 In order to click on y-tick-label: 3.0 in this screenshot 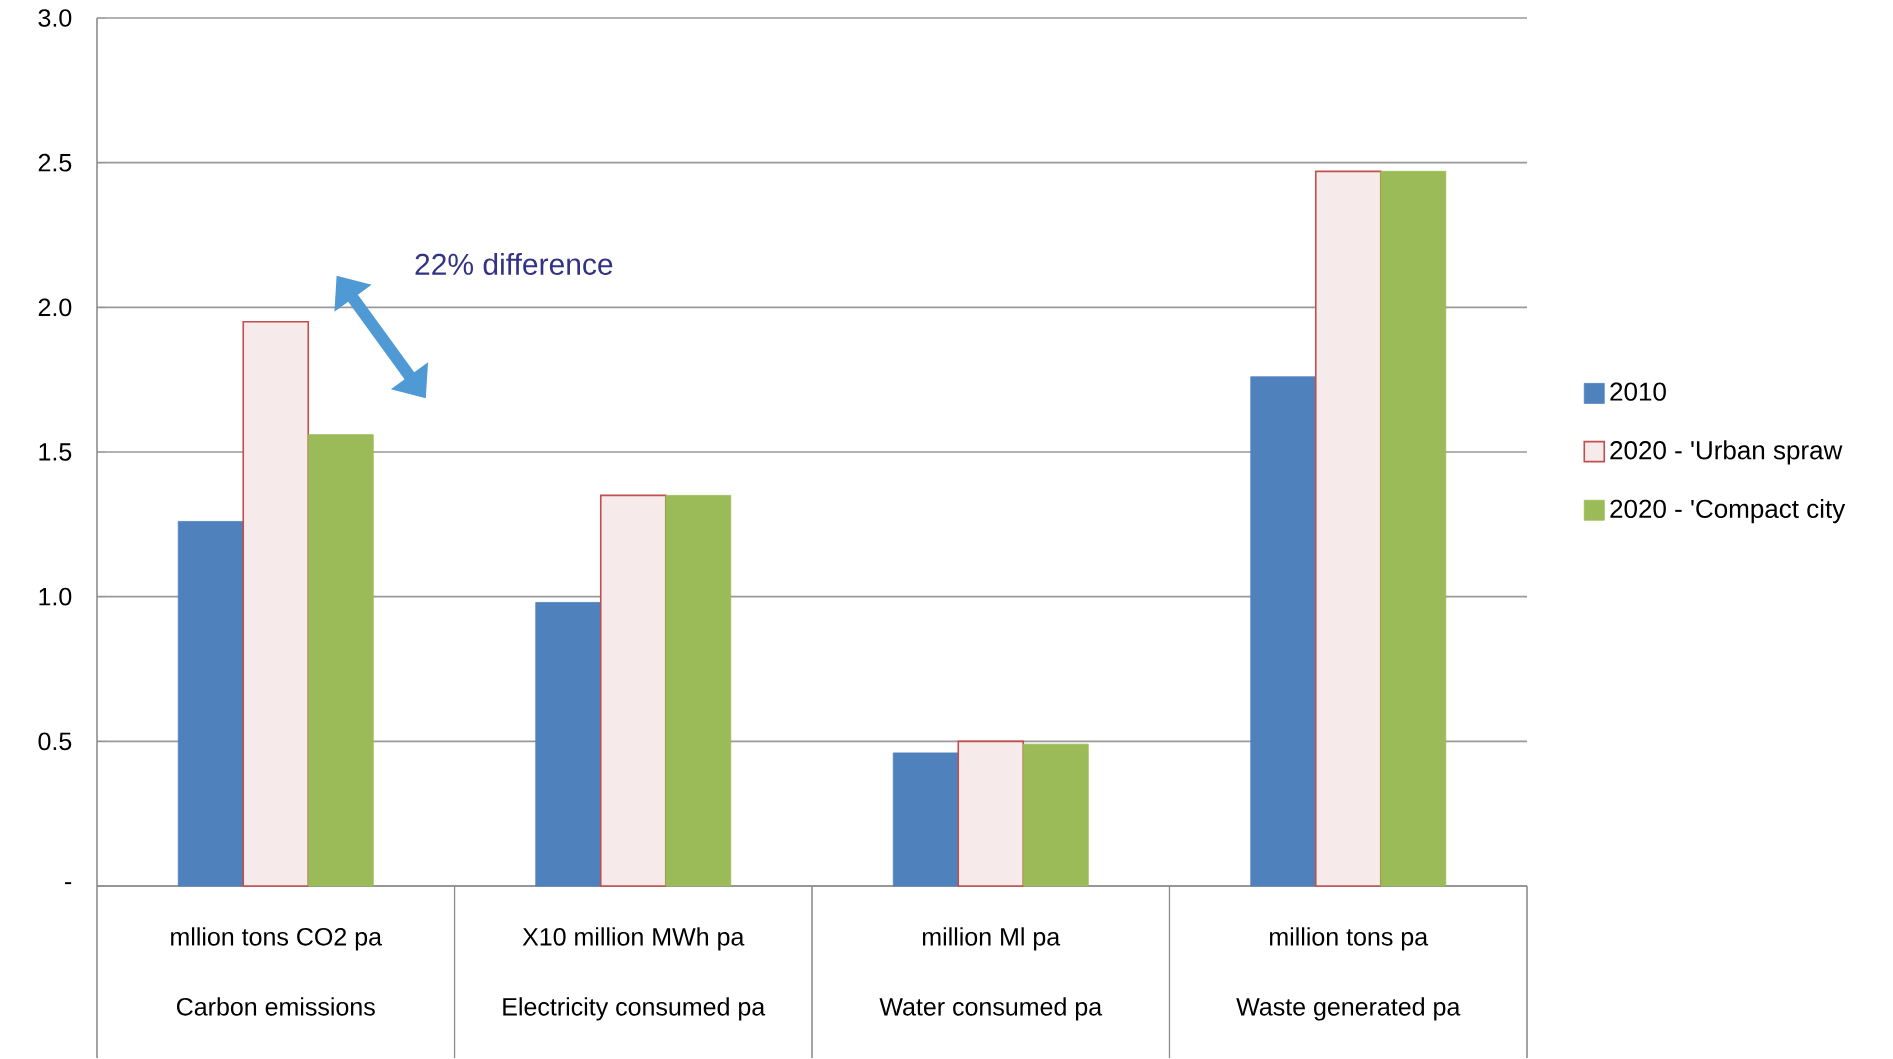, I will do `click(55, 18)`.